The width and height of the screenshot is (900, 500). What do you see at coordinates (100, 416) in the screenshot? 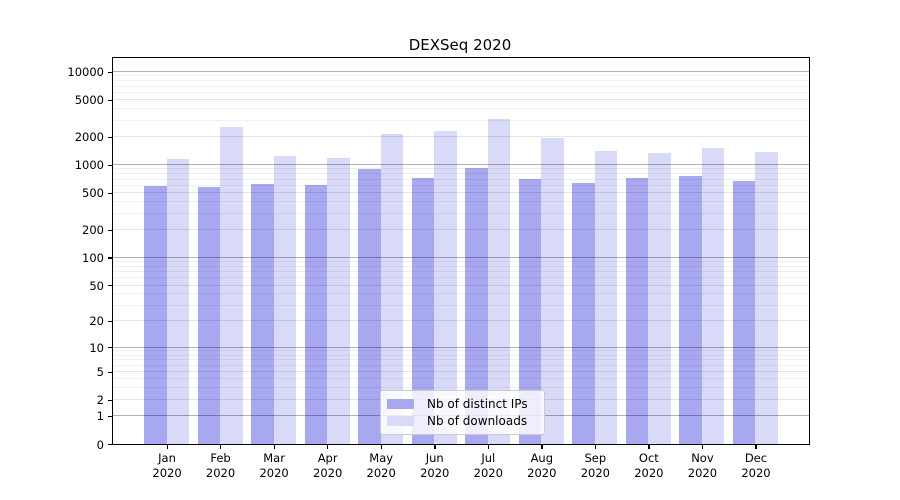
I see `y-tick-label: 1` at bounding box center [100, 416].